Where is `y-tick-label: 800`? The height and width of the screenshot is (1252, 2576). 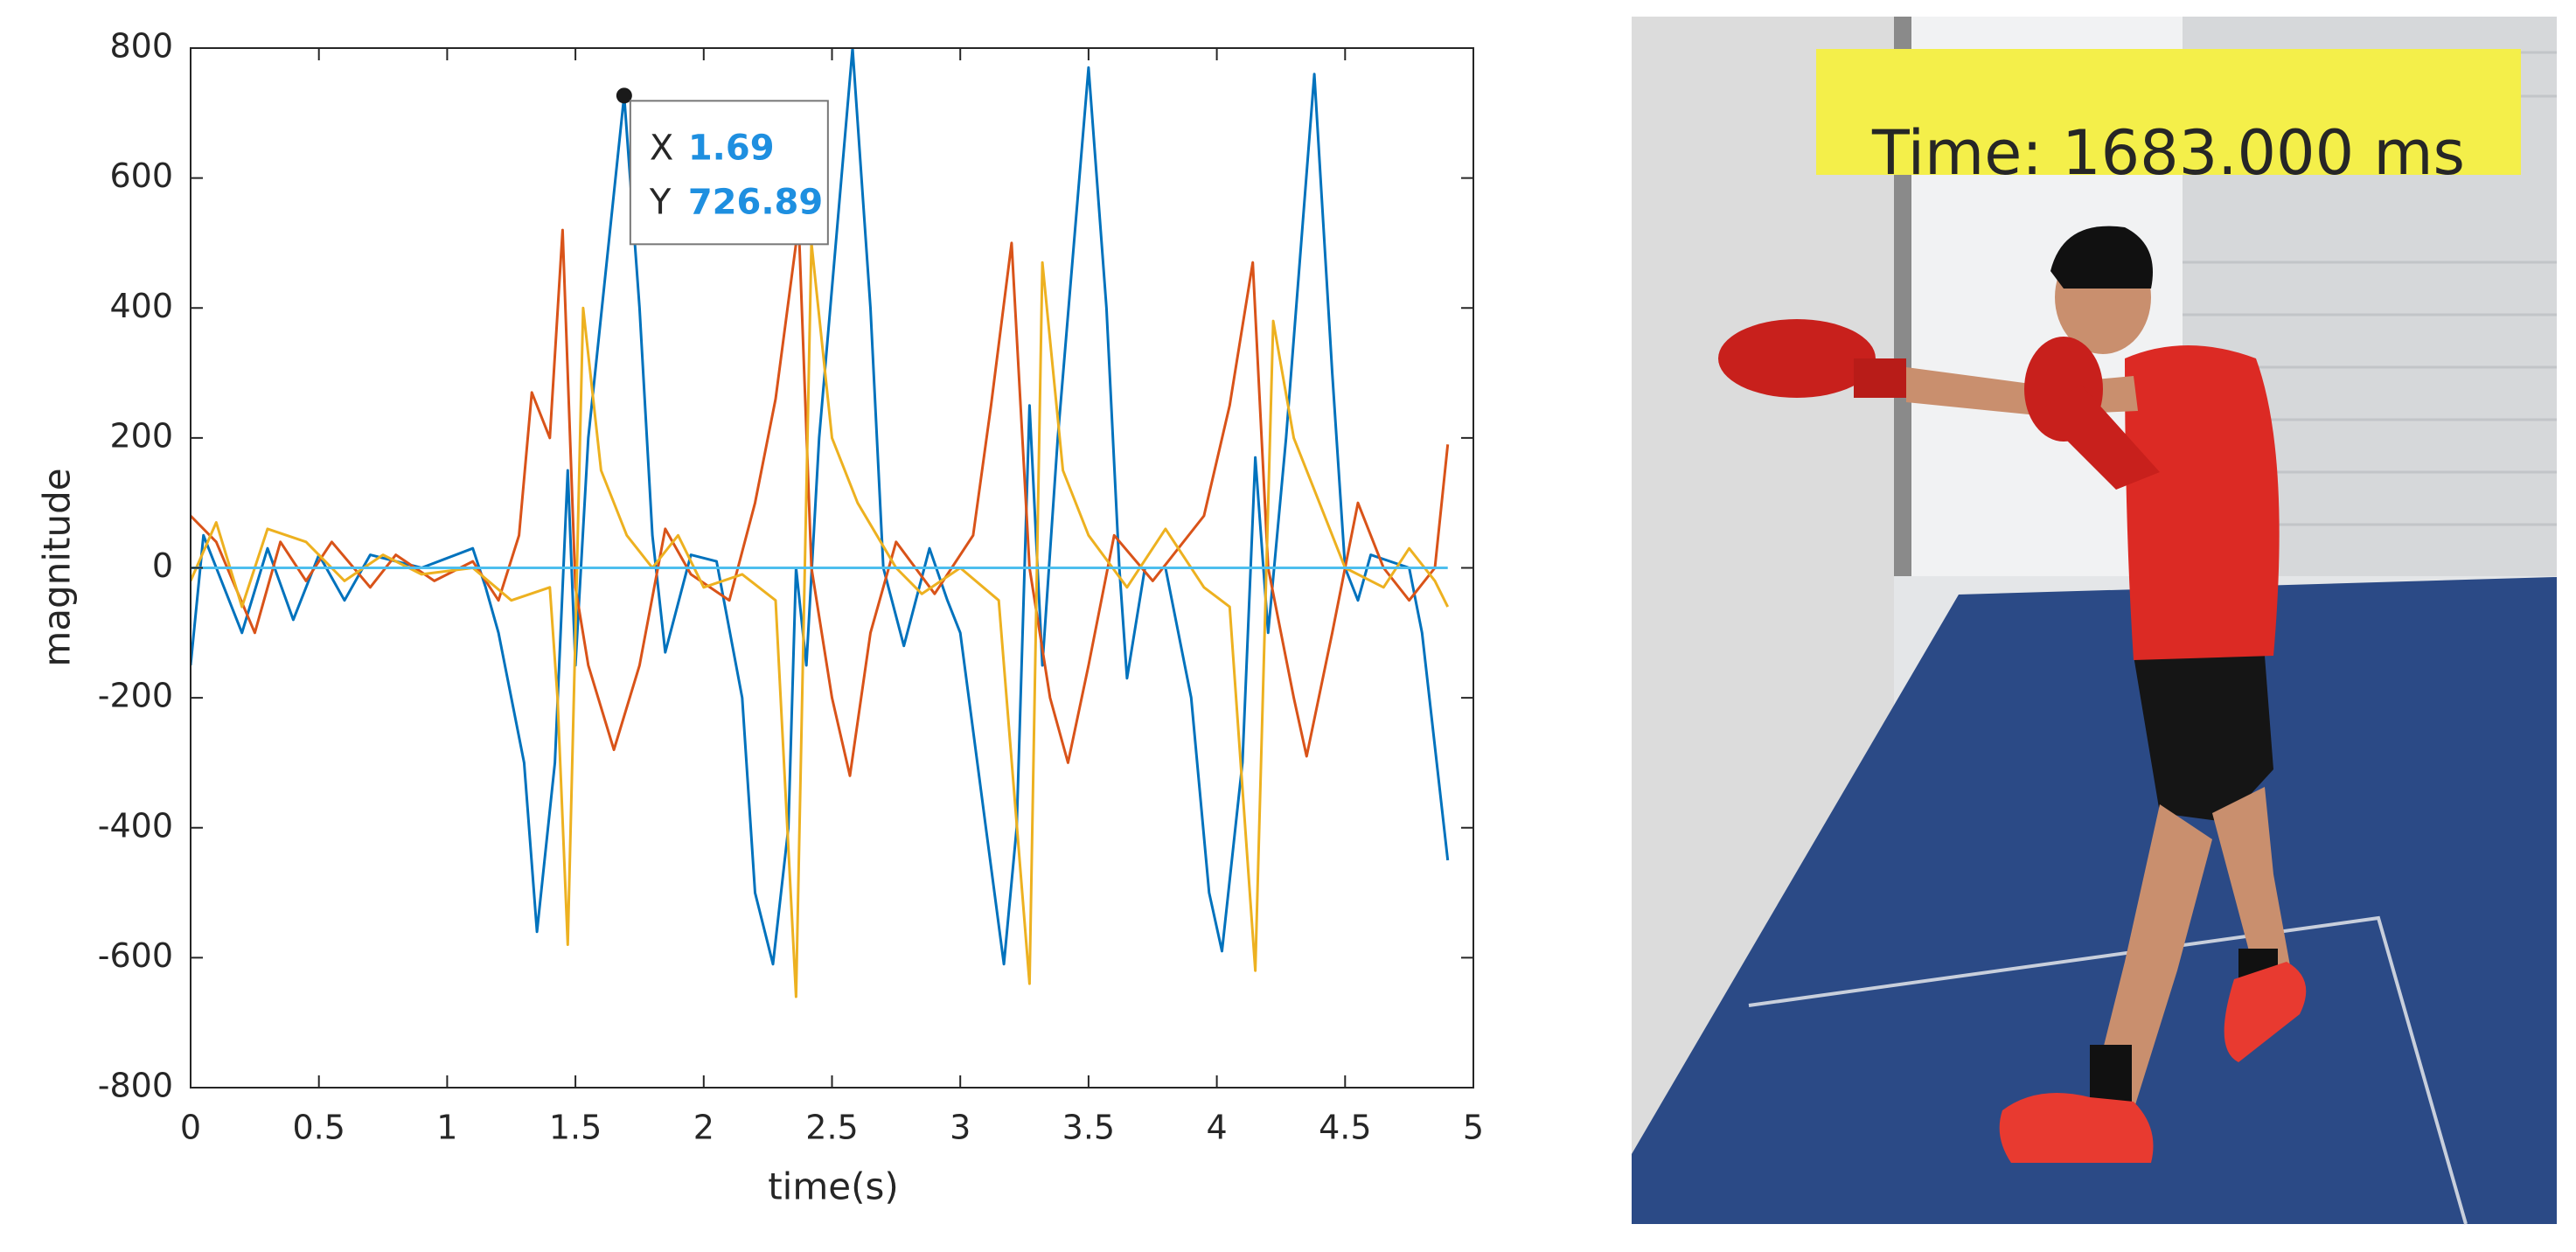
y-tick-label: 800 is located at coordinates (141, 46).